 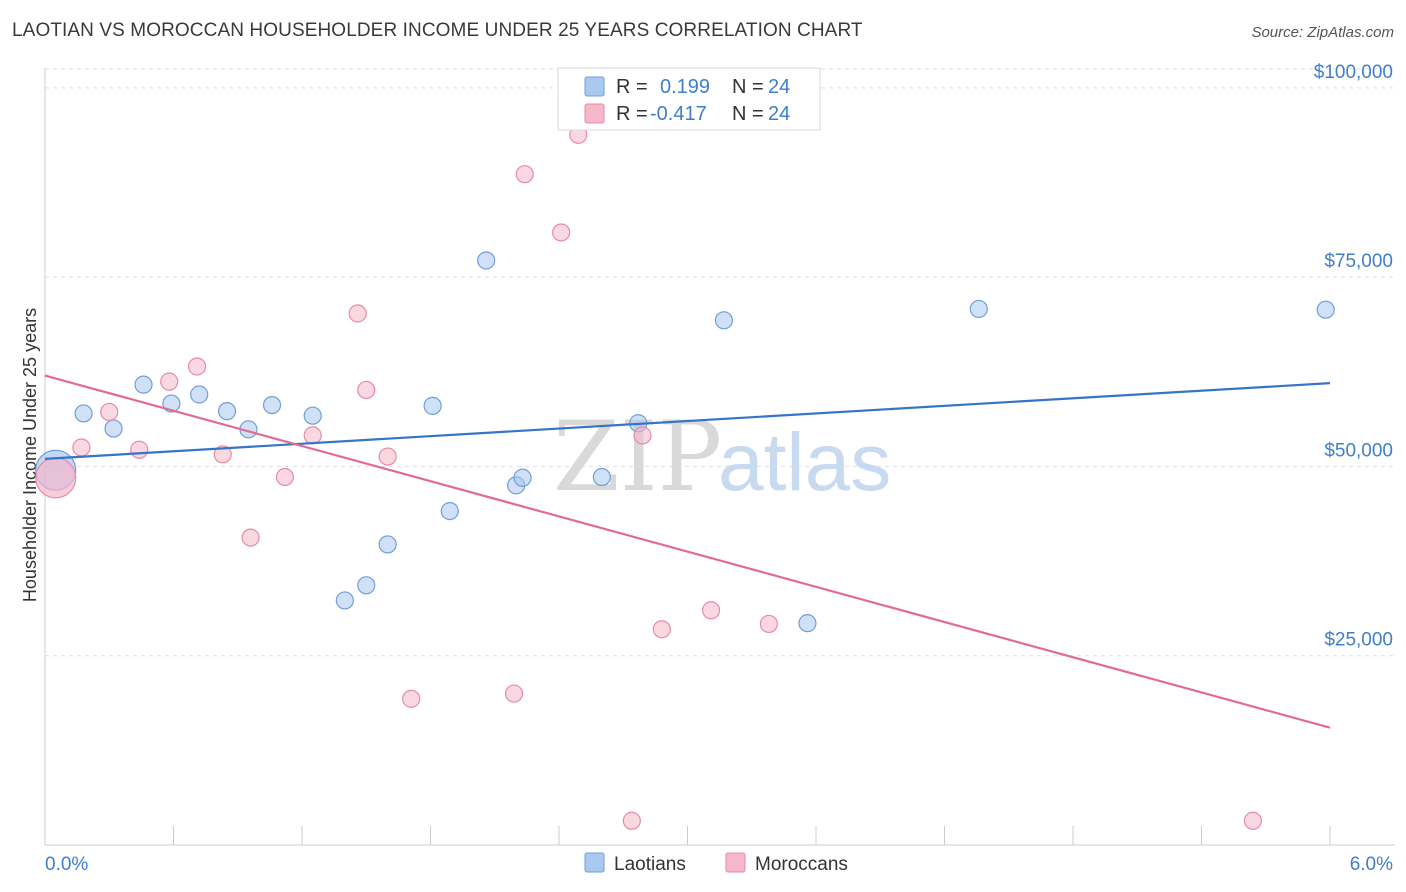 What do you see at coordinates (66, 864) in the screenshot?
I see `x-tick-label: 0.0%` at bounding box center [66, 864].